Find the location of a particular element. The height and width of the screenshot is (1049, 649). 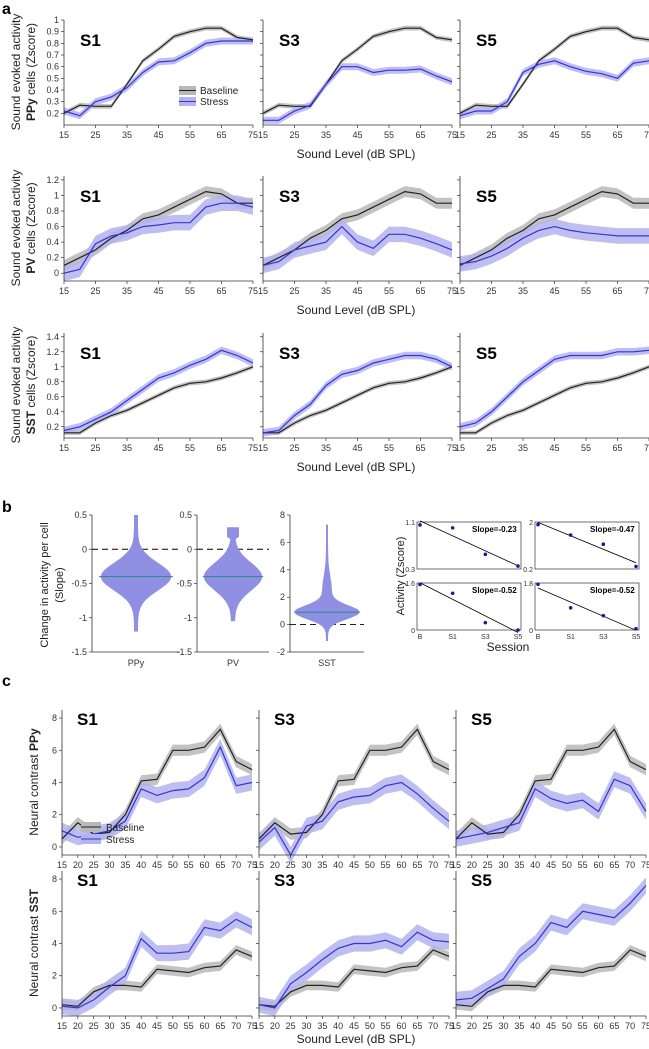

y-label-bold: PPy is located at coordinates (34, 739).